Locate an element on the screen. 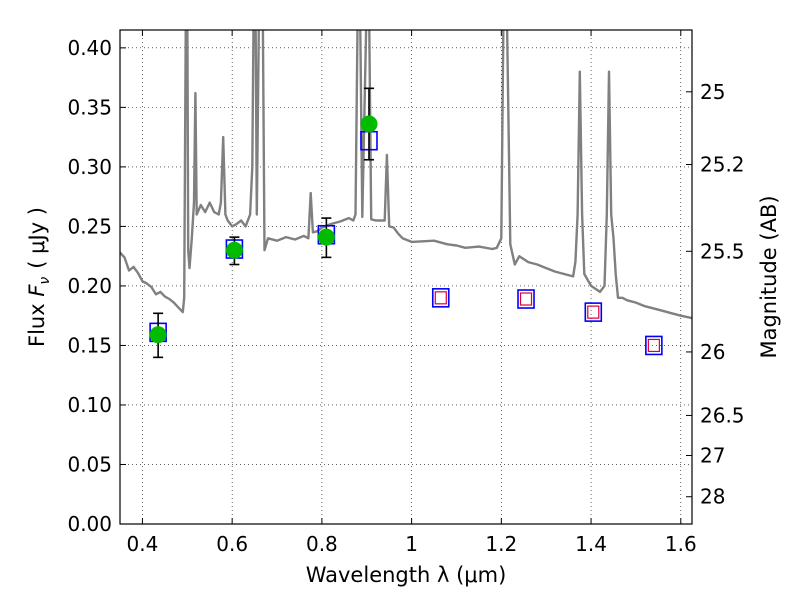  y-tick-label: 0.25 is located at coordinates (89, 226).